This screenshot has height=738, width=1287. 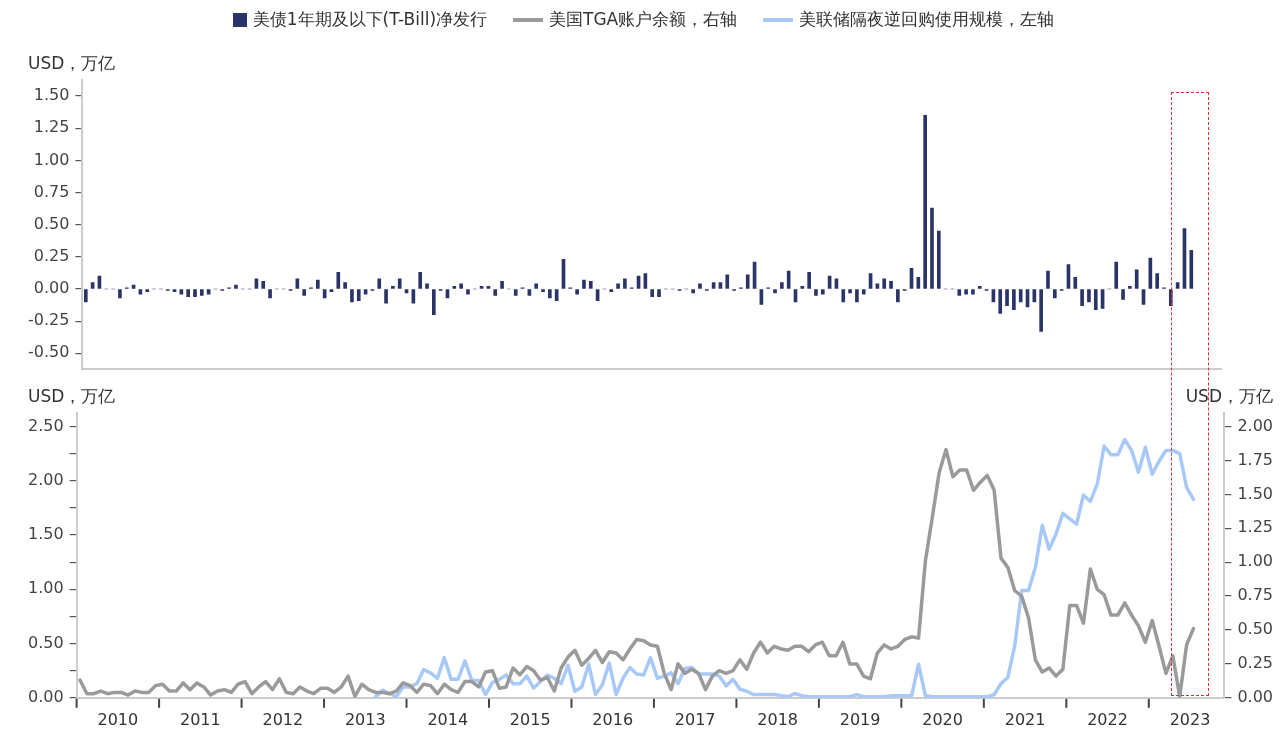 I want to click on x-tick-label: 2013, so click(x=365, y=719).